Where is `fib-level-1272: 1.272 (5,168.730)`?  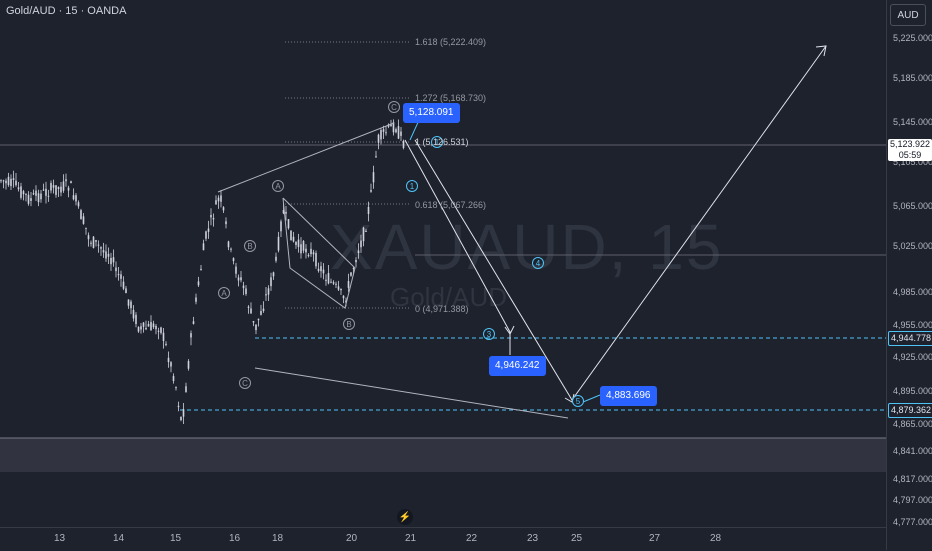
fib-level-1272: 1.272 (5,168.730) is located at coordinates (451, 98).